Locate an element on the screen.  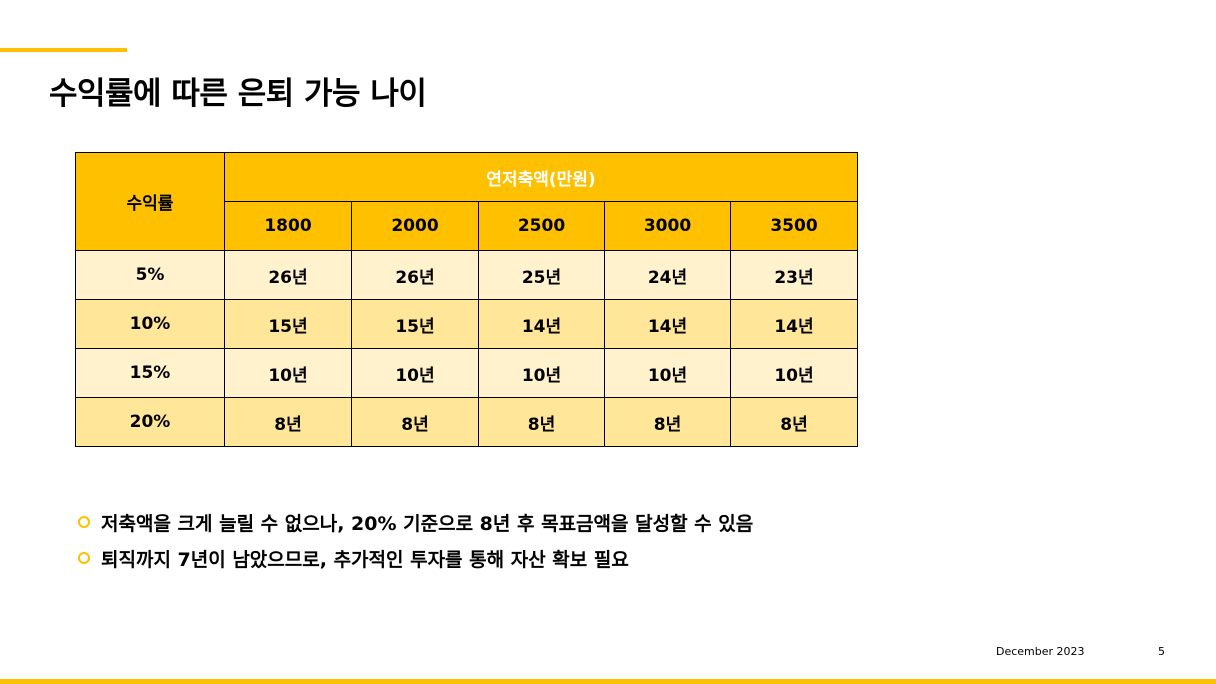
column-header: 1800 is located at coordinates (288, 226).